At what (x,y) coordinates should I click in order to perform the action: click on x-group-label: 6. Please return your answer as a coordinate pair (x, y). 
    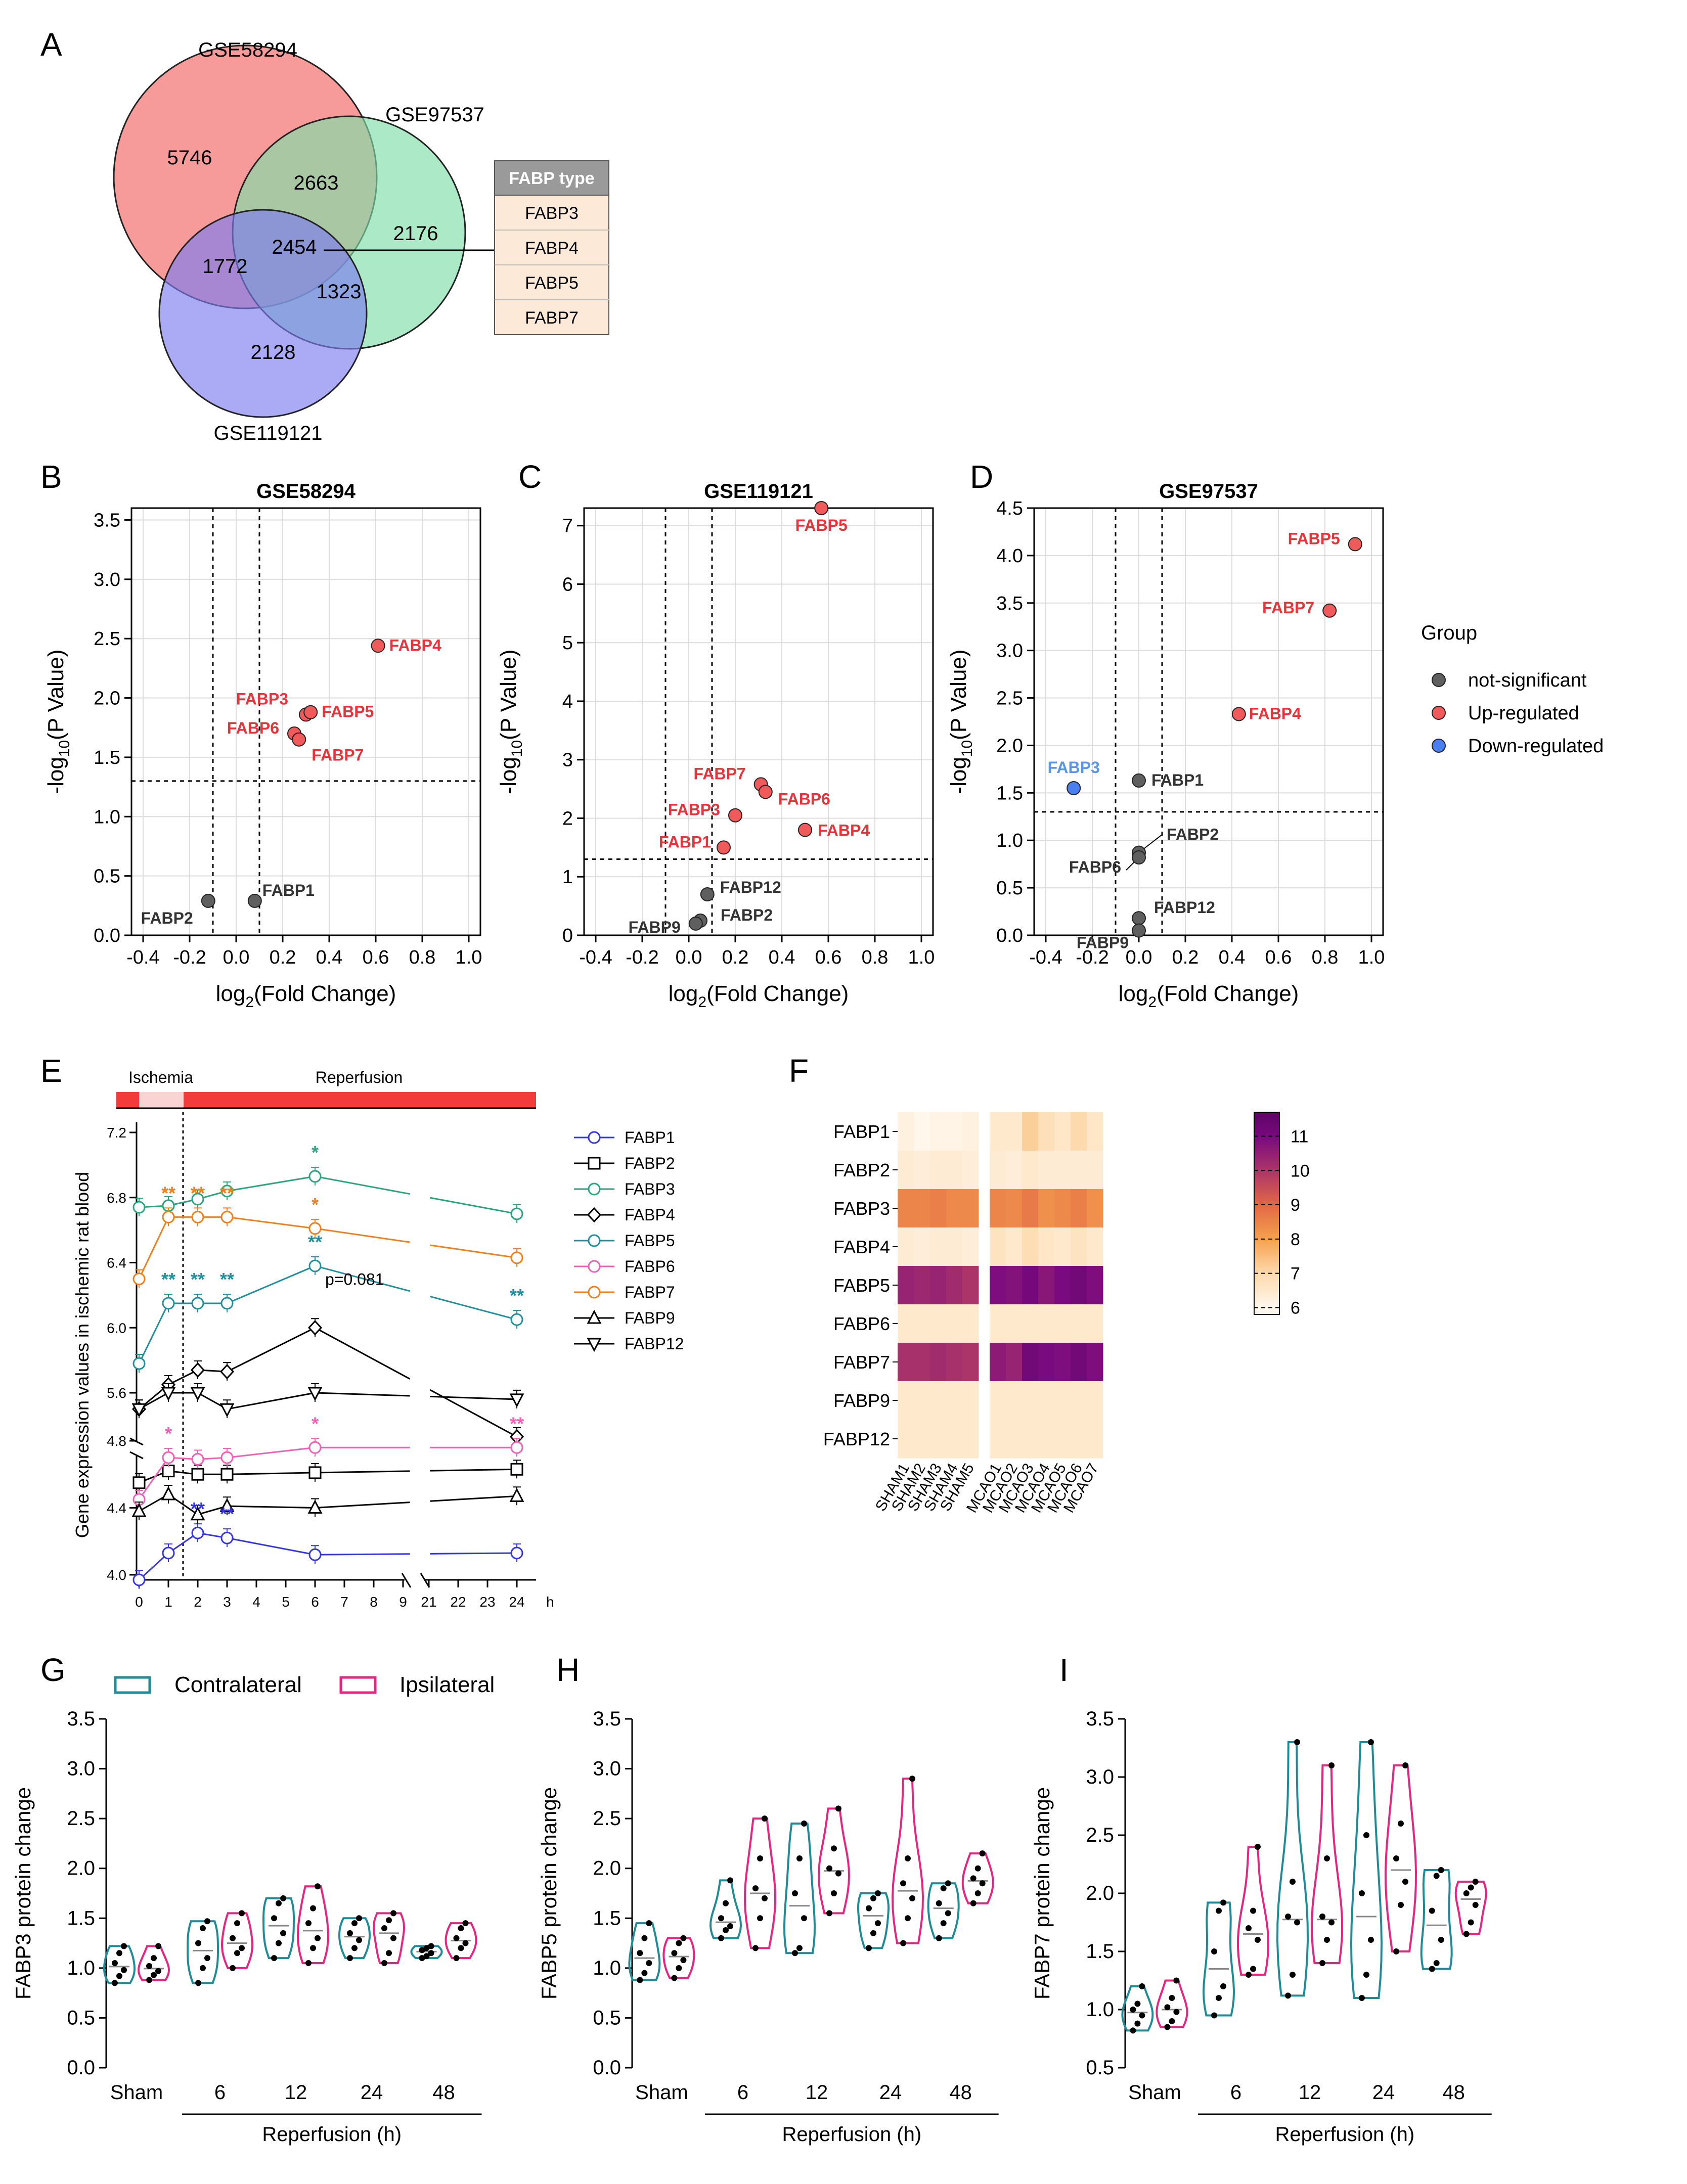
    Looking at the image, I should click on (742, 2092).